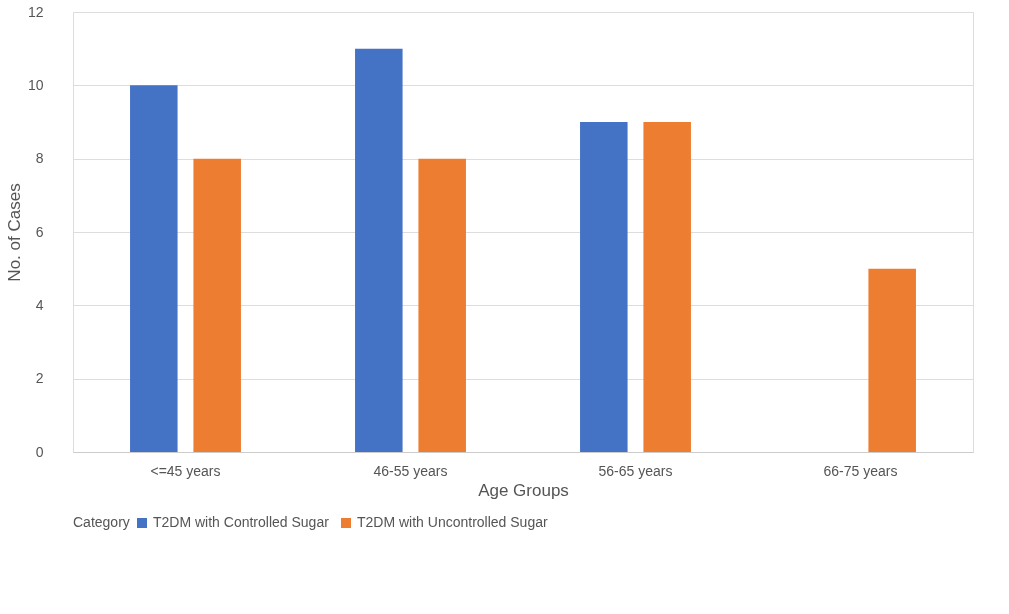  Describe the element at coordinates (39, 451) in the screenshot. I see `y-tick-label: 0` at that location.